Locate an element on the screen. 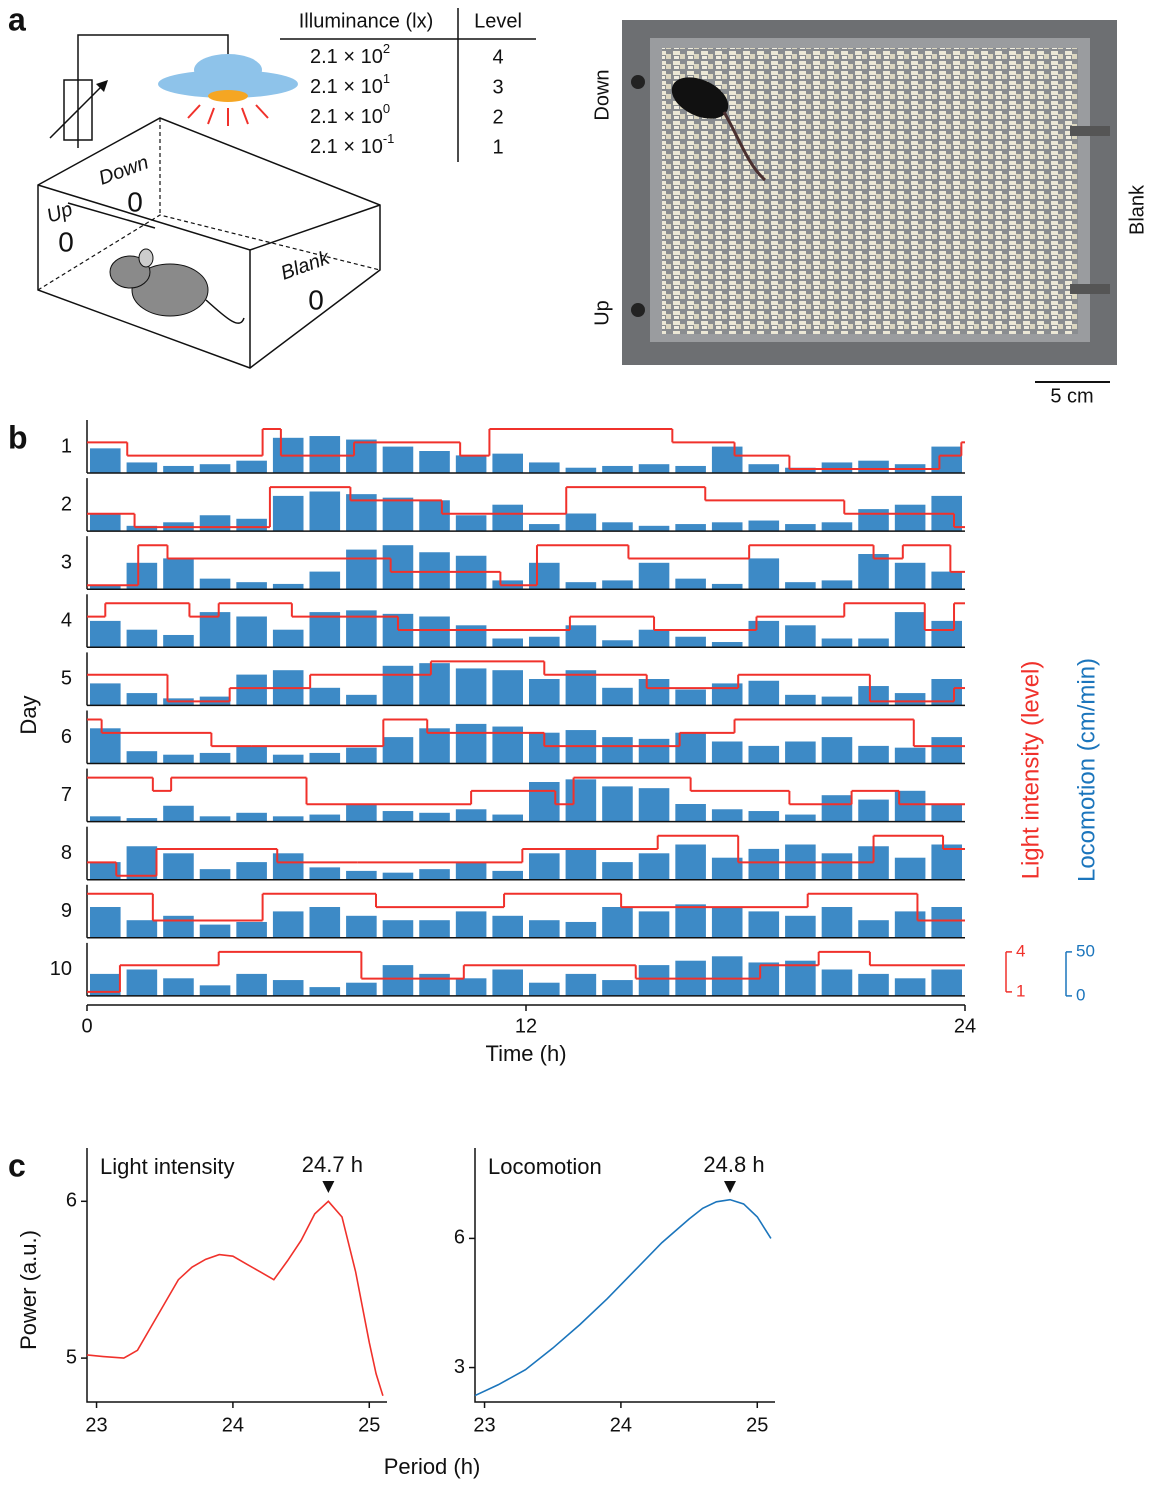 The image size is (1164, 1491). side-label: Blank is located at coordinates (305, 266).